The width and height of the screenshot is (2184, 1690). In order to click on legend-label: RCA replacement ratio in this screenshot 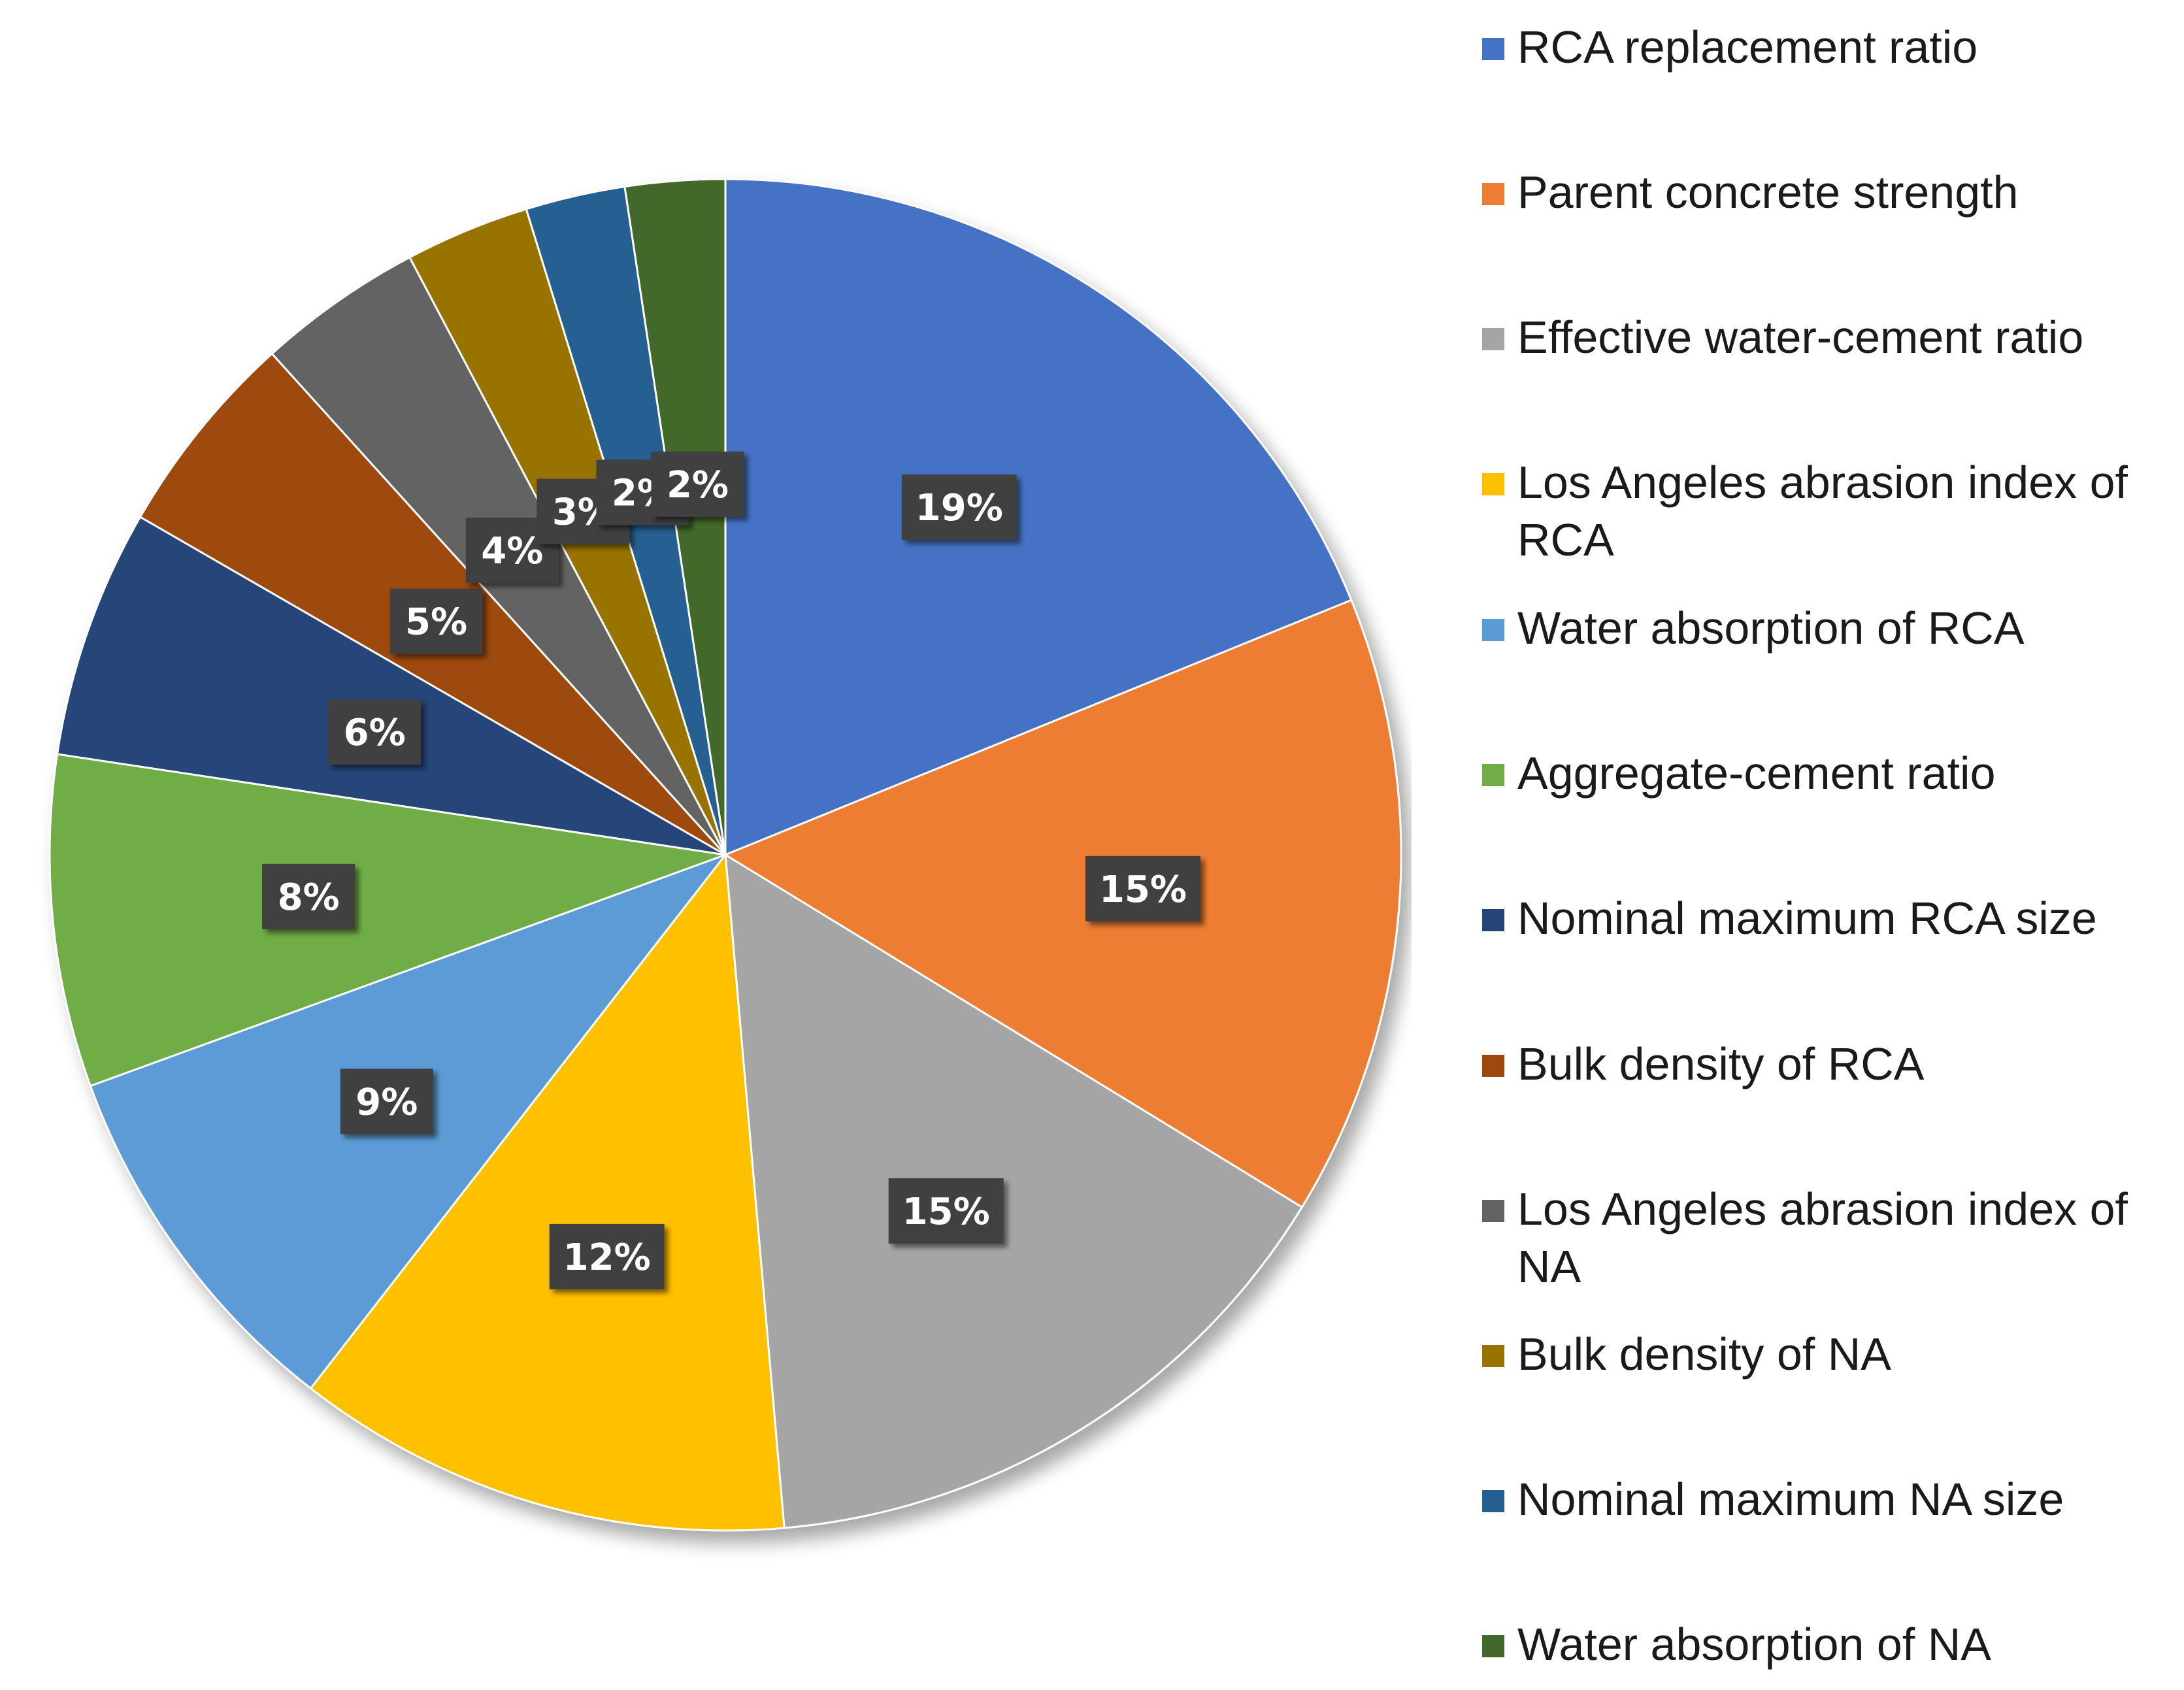, I will do `click(1747, 47)`.